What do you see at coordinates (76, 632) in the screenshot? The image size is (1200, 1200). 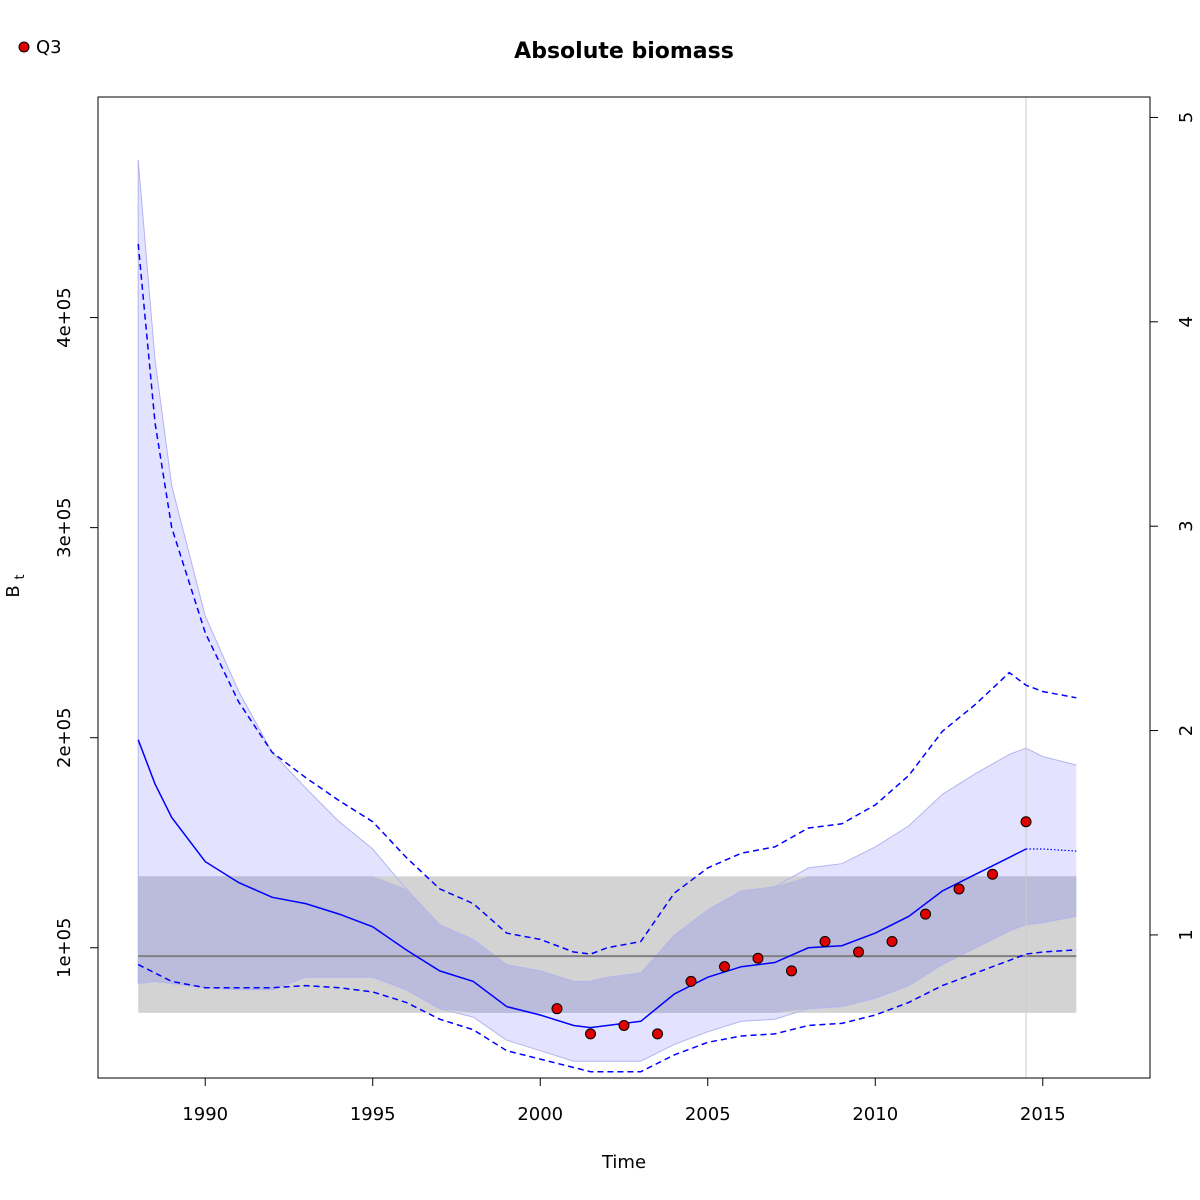 I see `y-axis: 1e+05 2e+05 3e+05 4e+05` at bounding box center [76, 632].